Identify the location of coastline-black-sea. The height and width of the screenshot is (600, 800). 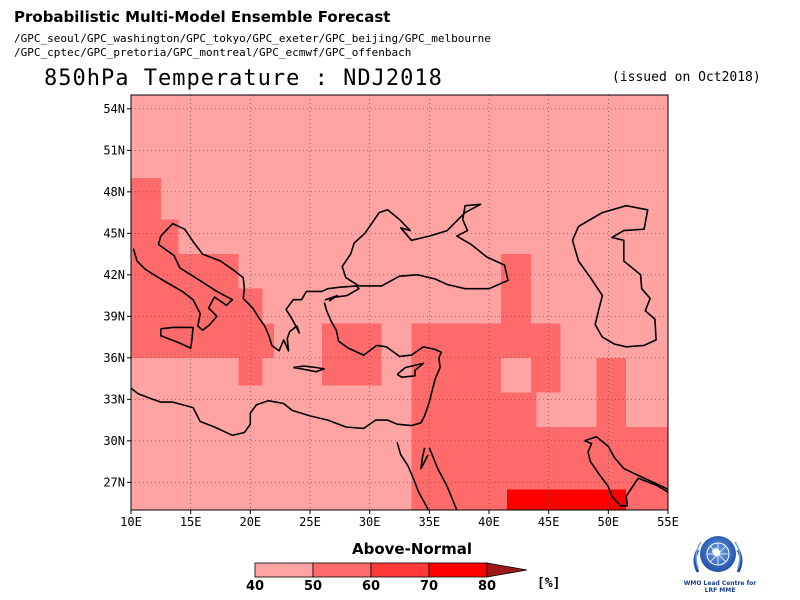
(425, 246).